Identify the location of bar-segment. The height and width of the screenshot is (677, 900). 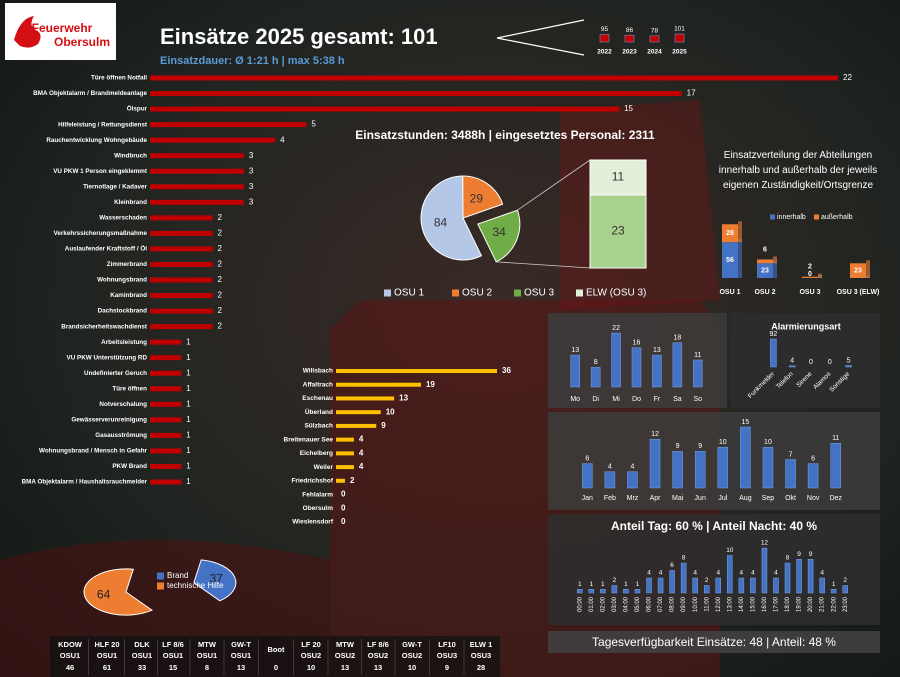
(730, 260).